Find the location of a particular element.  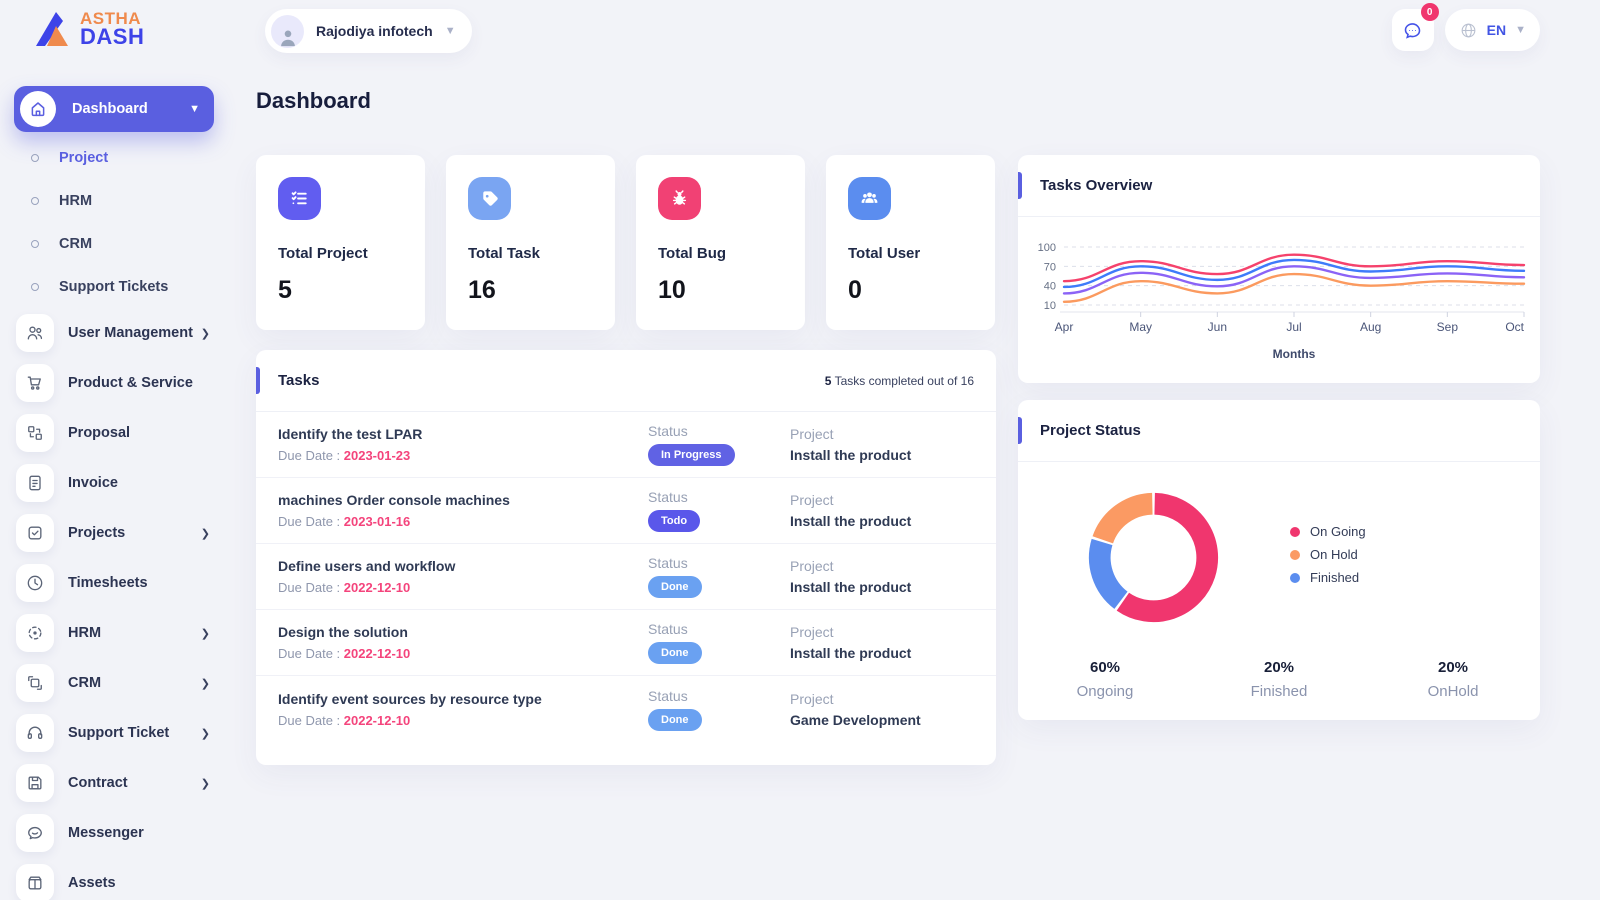

accent-bar is located at coordinates (1020, 430).